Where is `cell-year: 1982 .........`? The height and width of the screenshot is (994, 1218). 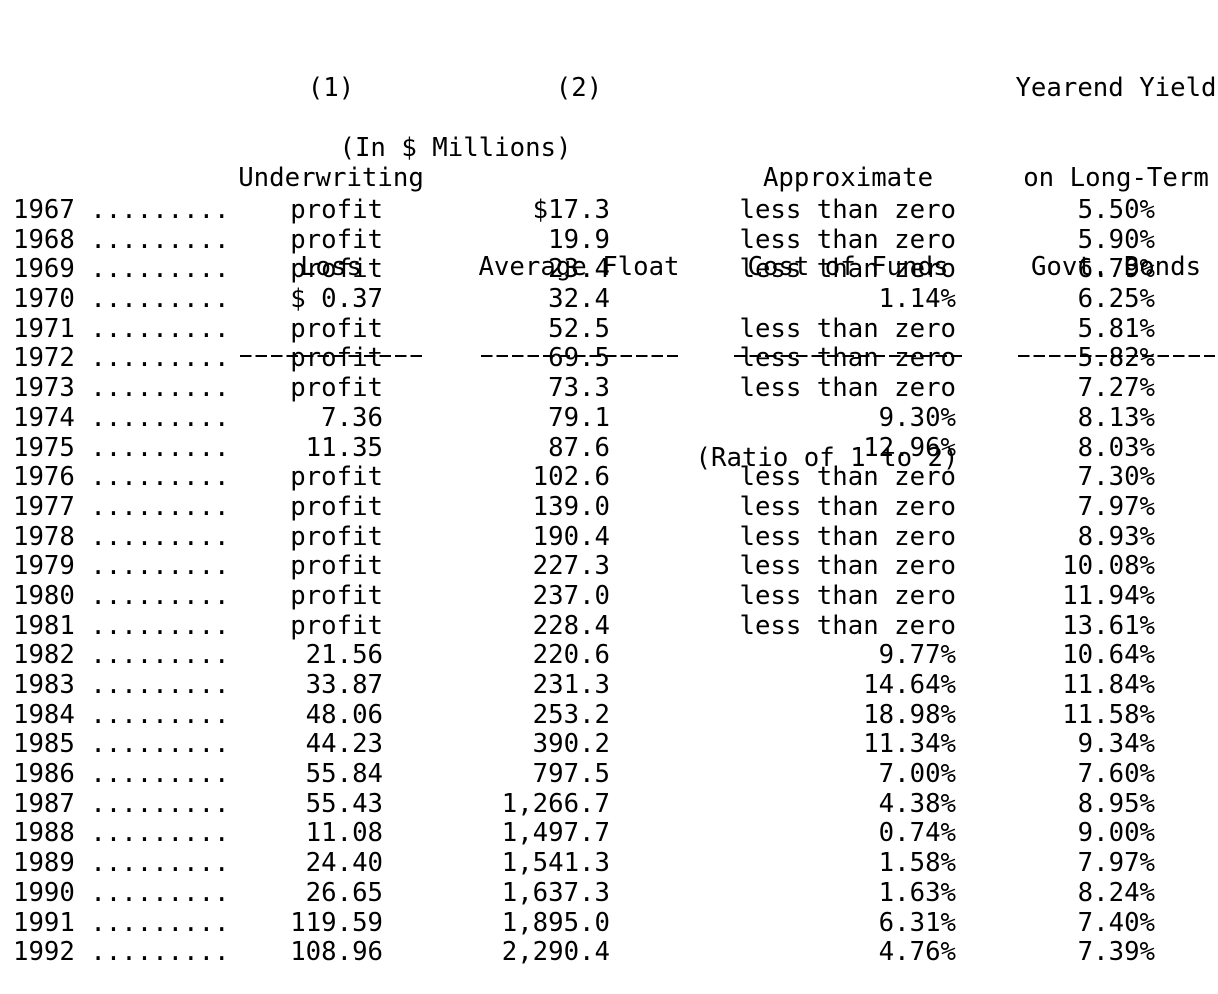
cell-year: 1982 ......... is located at coordinates (116, 655).